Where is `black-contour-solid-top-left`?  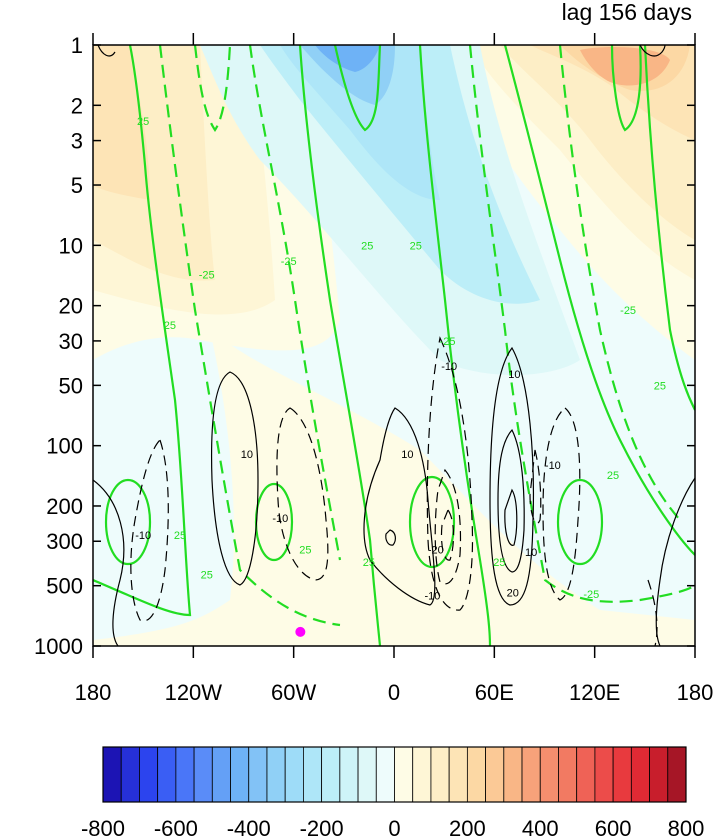 black-contour-solid-top-left is located at coordinates (106, 51).